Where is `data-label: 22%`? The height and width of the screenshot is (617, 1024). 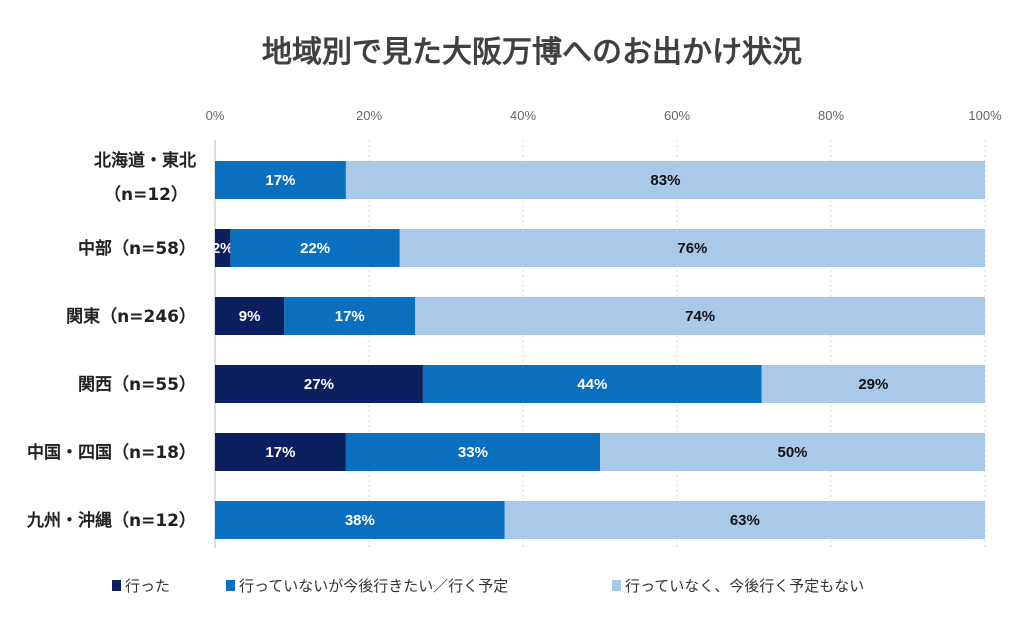
data-label: 22% is located at coordinates (315, 248).